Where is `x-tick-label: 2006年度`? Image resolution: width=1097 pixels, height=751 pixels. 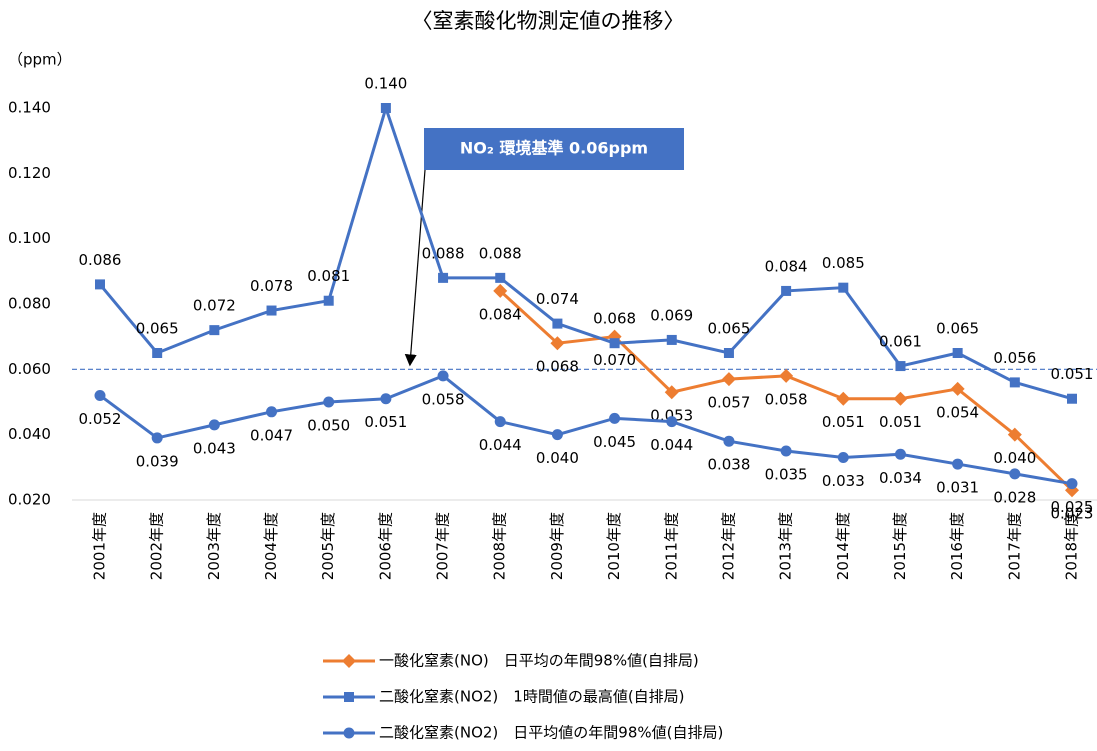
x-tick-label: 2006年度 is located at coordinates (385, 546).